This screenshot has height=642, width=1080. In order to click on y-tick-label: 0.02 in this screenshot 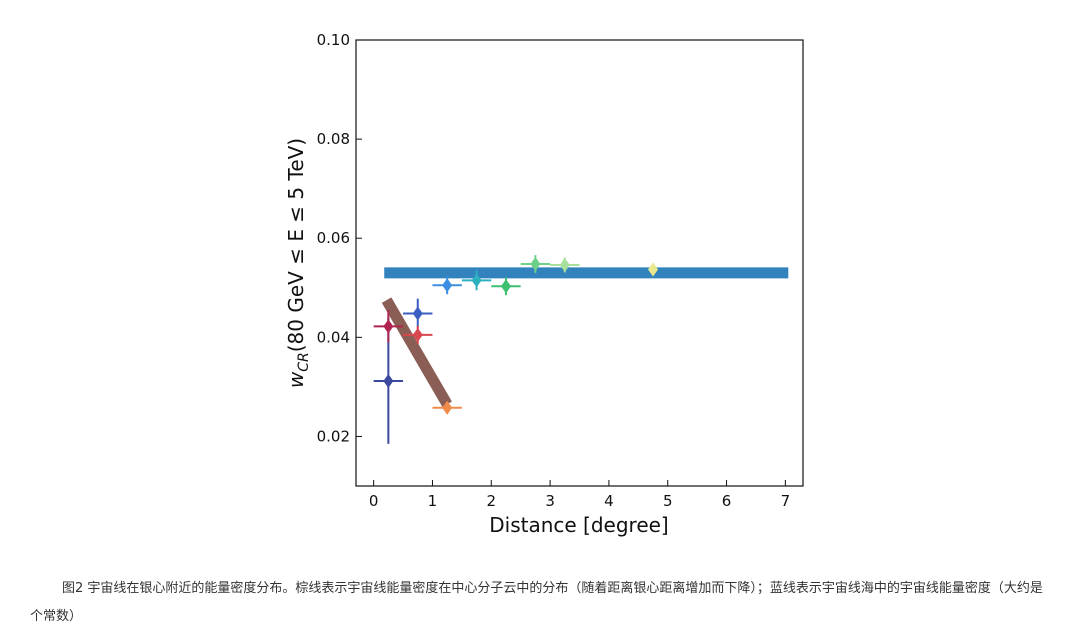, I will do `click(333, 436)`.